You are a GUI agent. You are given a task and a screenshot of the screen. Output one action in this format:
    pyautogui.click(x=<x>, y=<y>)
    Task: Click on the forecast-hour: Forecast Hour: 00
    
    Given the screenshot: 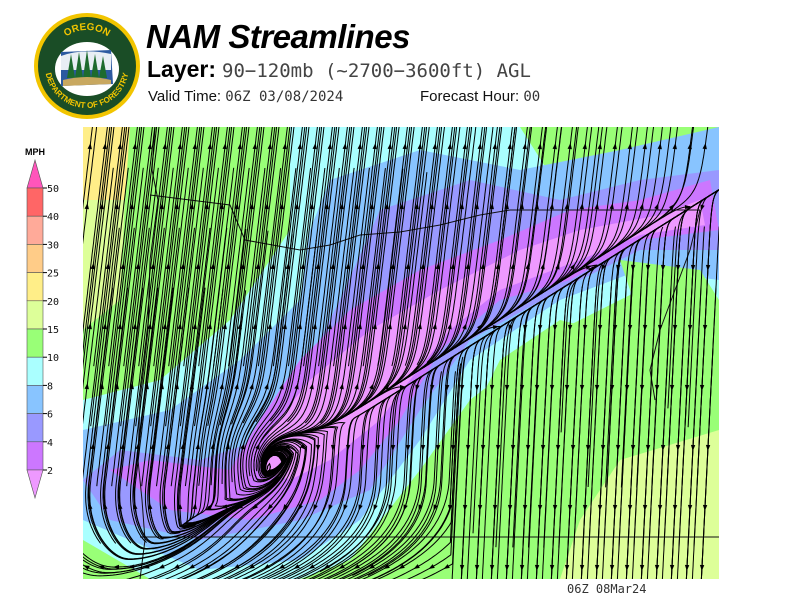 What is the action you would take?
    pyautogui.click(x=480, y=96)
    